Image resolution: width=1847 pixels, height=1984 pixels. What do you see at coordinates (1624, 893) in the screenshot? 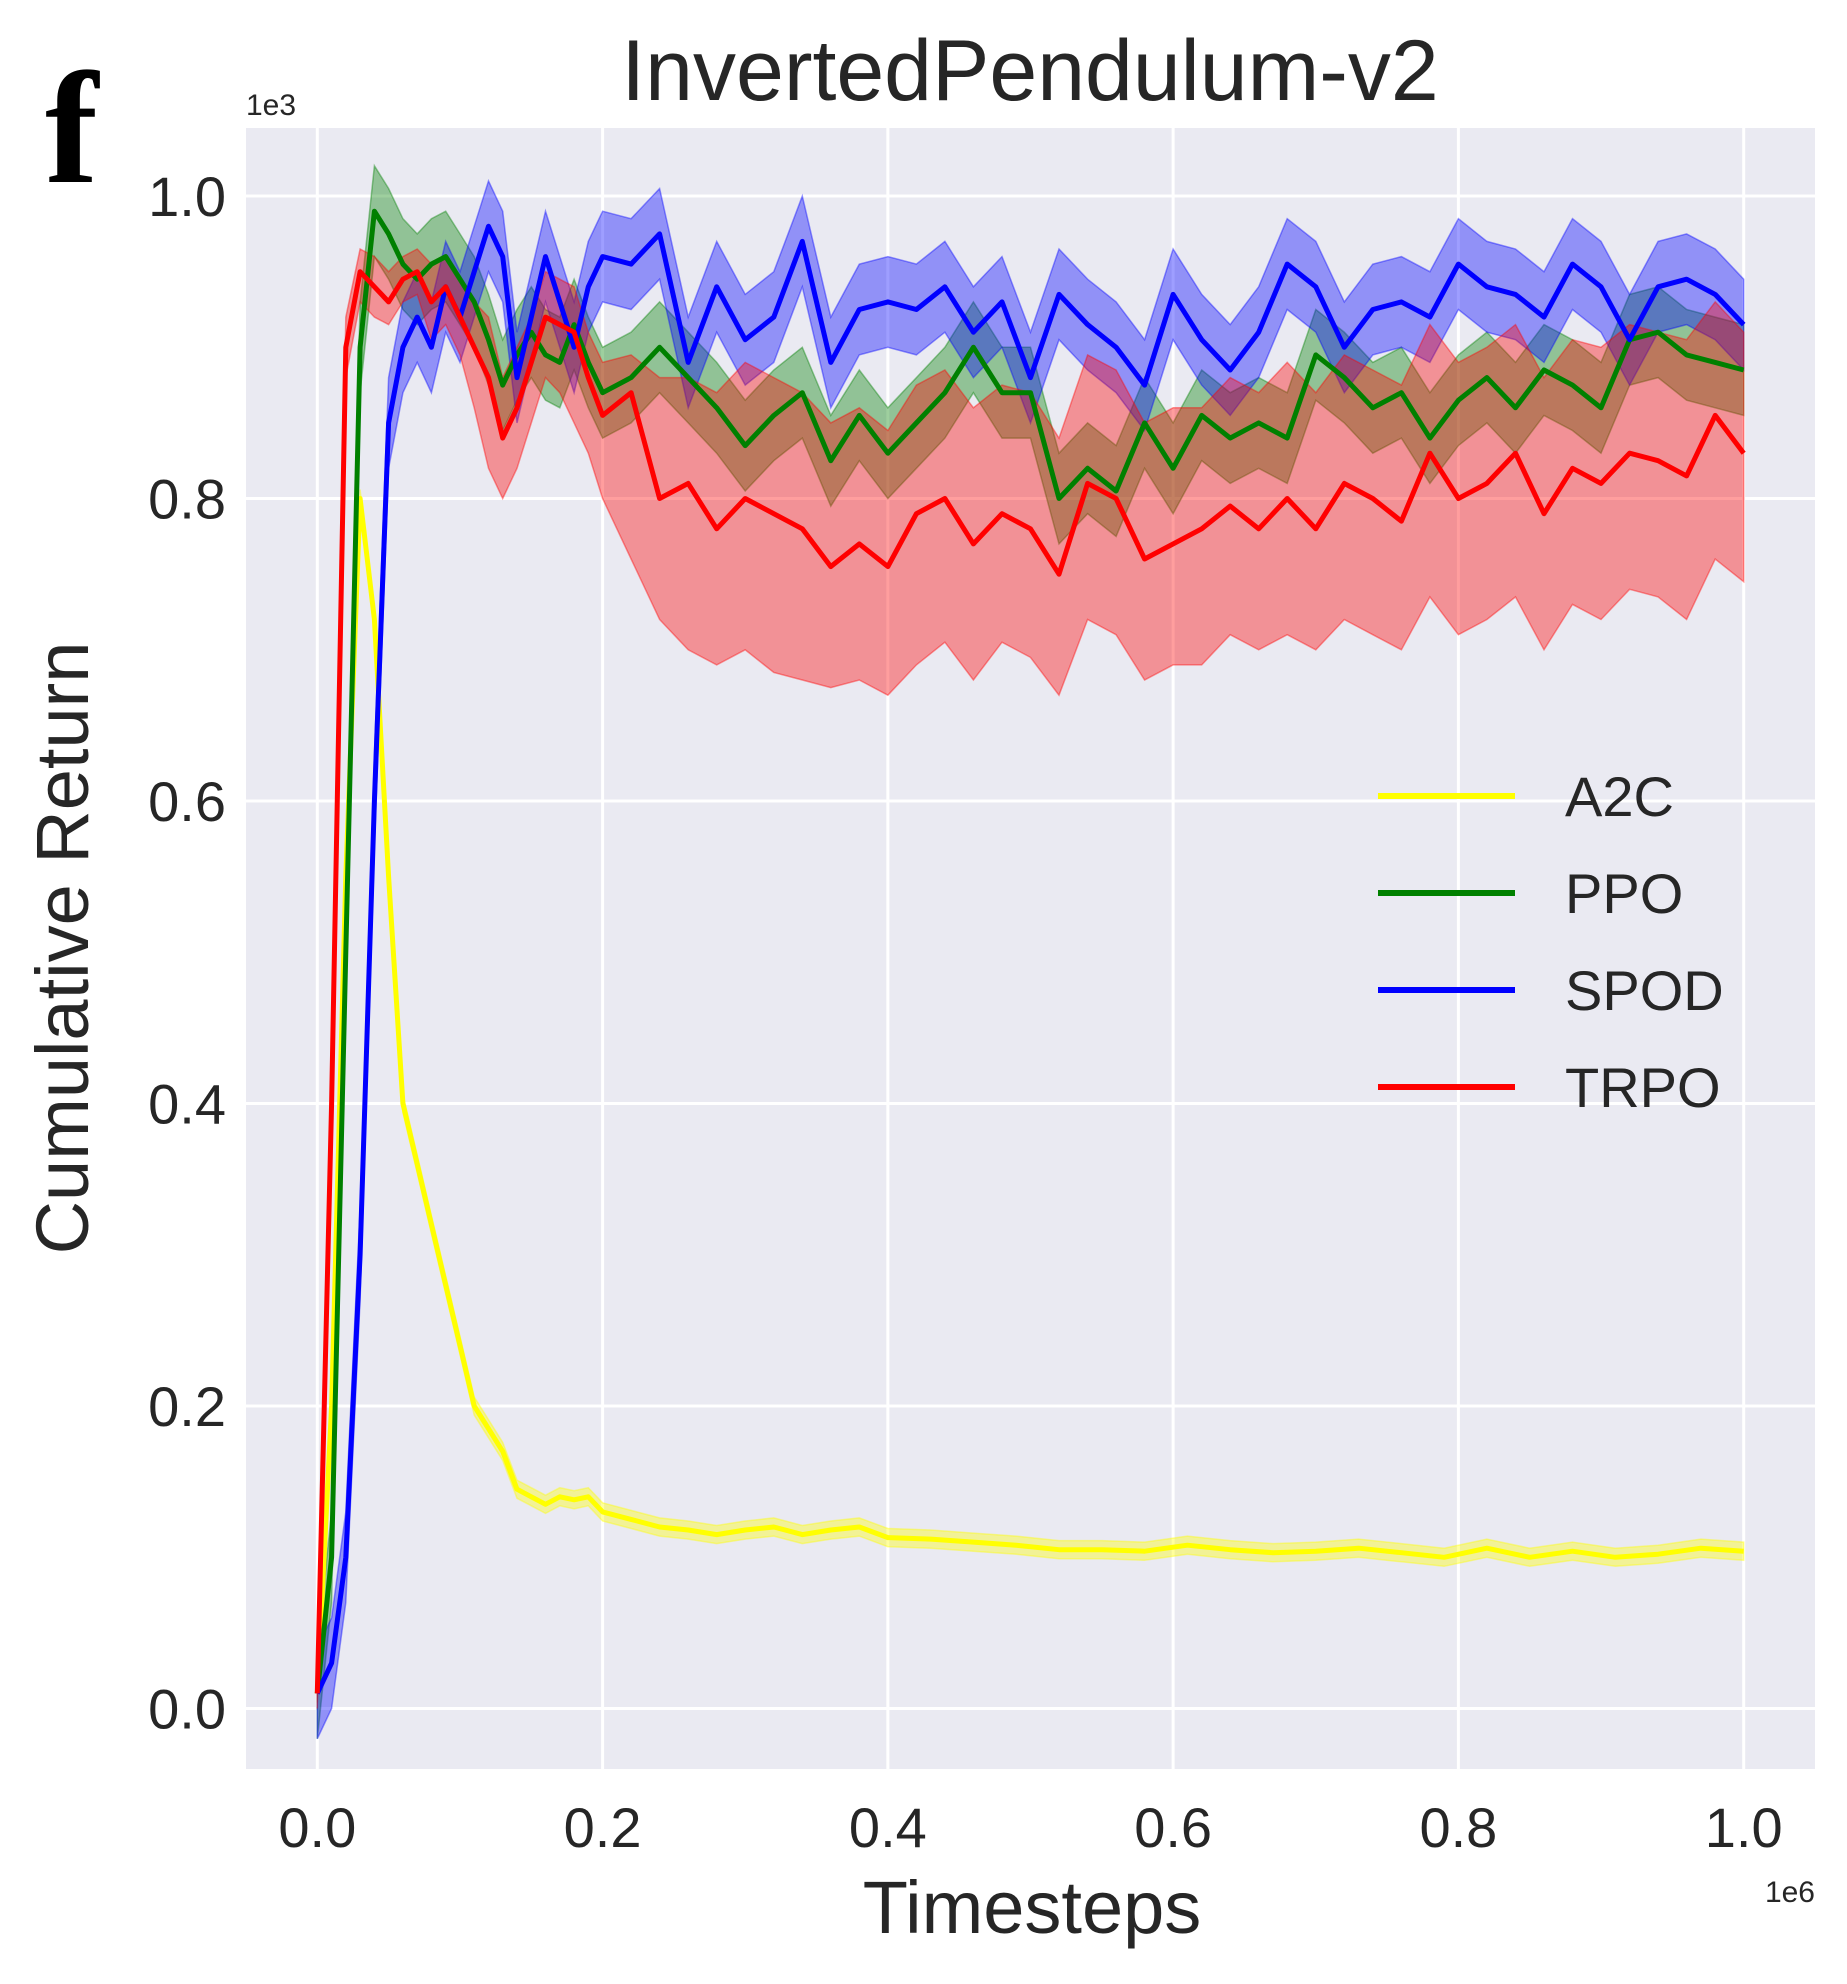
I see `legend-label-ppo: PPO` at bounding box center [1624, 893].